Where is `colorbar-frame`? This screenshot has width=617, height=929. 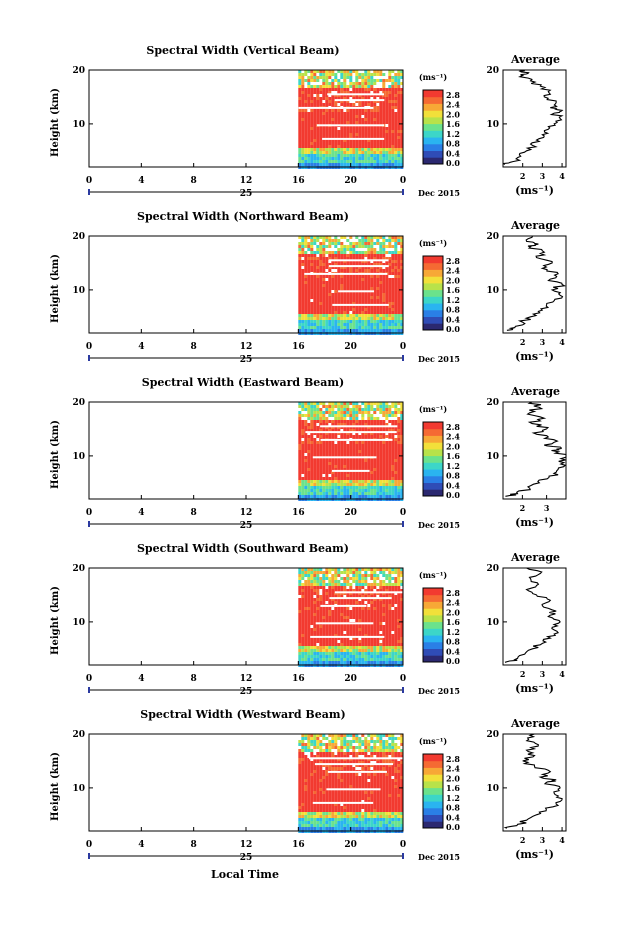
colorbar-frame is located at coordinates (433, 293).